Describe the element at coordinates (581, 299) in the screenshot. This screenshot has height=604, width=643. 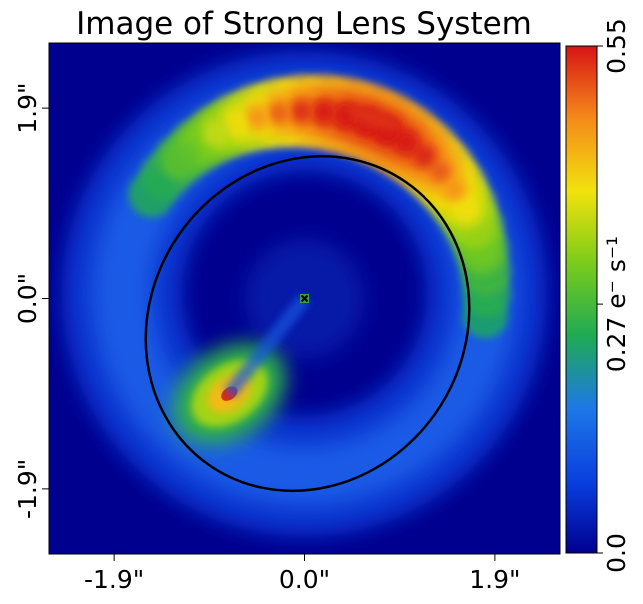
I see `colorbar` at that location.